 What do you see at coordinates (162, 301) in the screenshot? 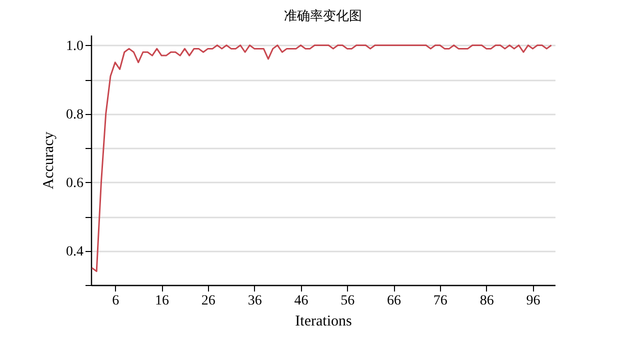
I see `x-tick-label: 16` at bounding box center [162, 301].